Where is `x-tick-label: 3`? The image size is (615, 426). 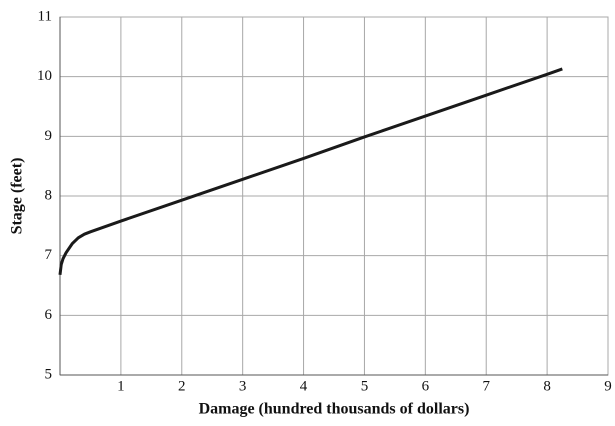 x-tick-label: 3 is located at coordinates (243, 386).